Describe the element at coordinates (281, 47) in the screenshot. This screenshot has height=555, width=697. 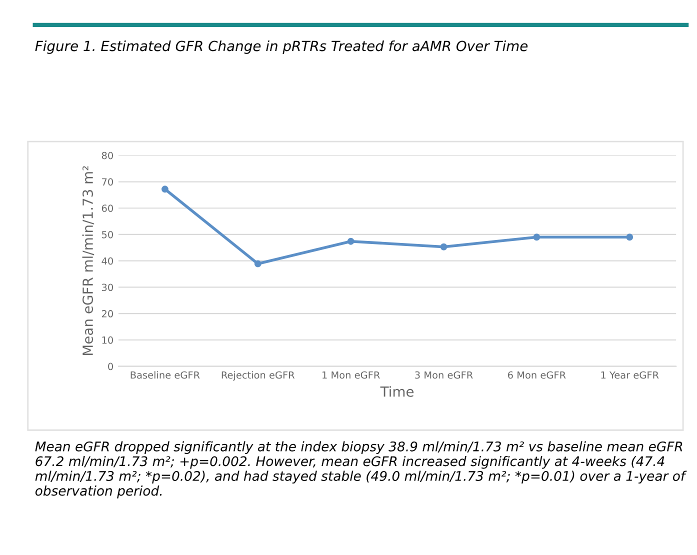
I see `chart-title: Figure 1. Estimated GFR Change in pRTRs Treated for aAMR Over Time` at that location.